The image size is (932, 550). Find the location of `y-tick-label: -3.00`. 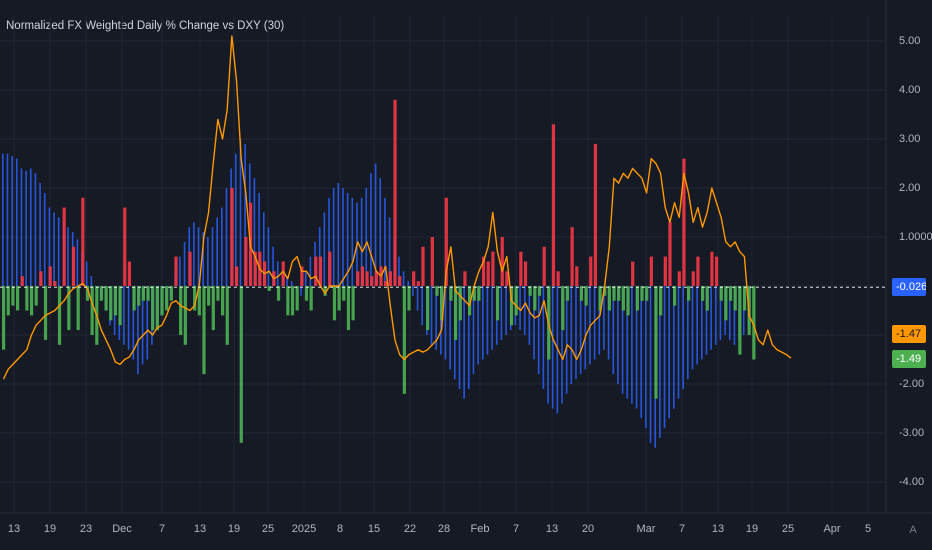

y-tick-label: -3.00 is located at coordinates (912, 433).